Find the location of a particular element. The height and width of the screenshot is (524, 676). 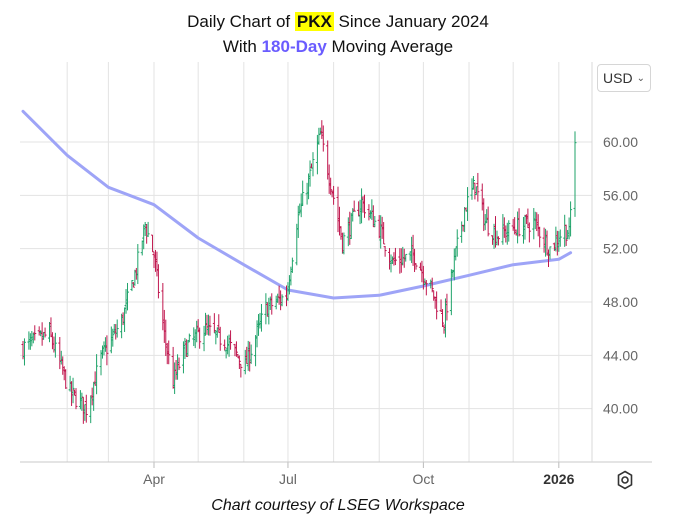

settings-button is located at coordinates (625, 480).